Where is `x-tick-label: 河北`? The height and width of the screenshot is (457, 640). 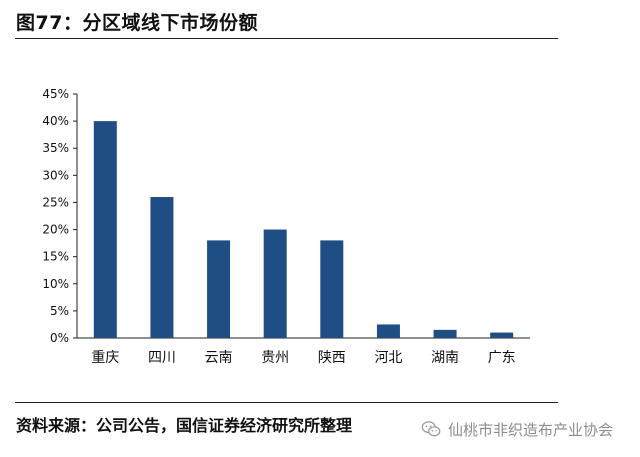 x-tick-label: 河北 is located at coordinates (388, 358).